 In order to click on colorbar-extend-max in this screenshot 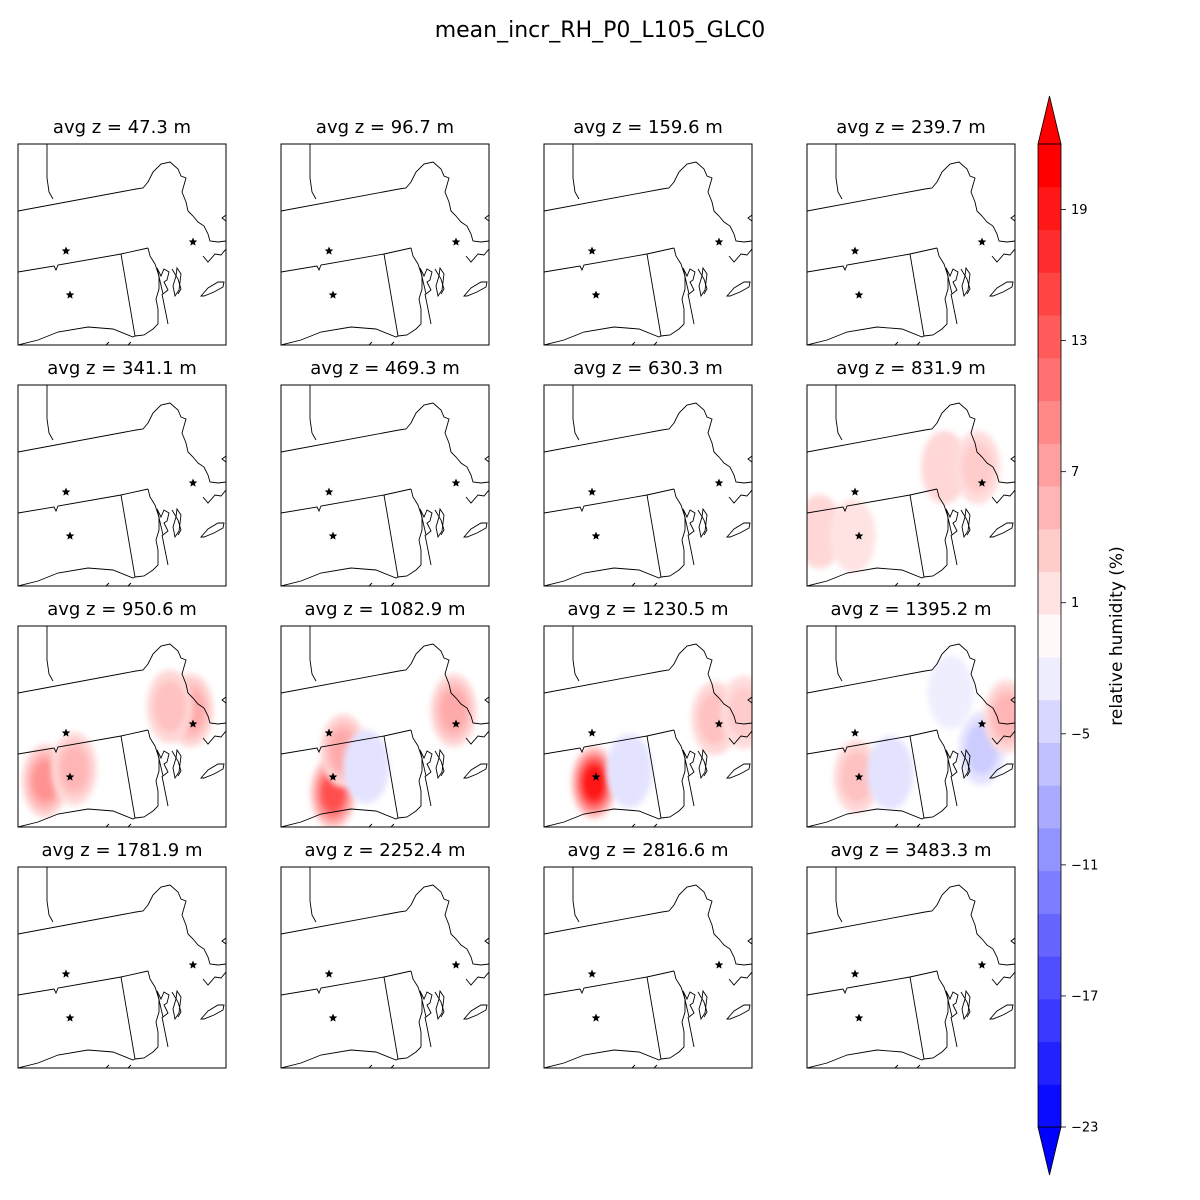, I will do `click(1049, 120)`.